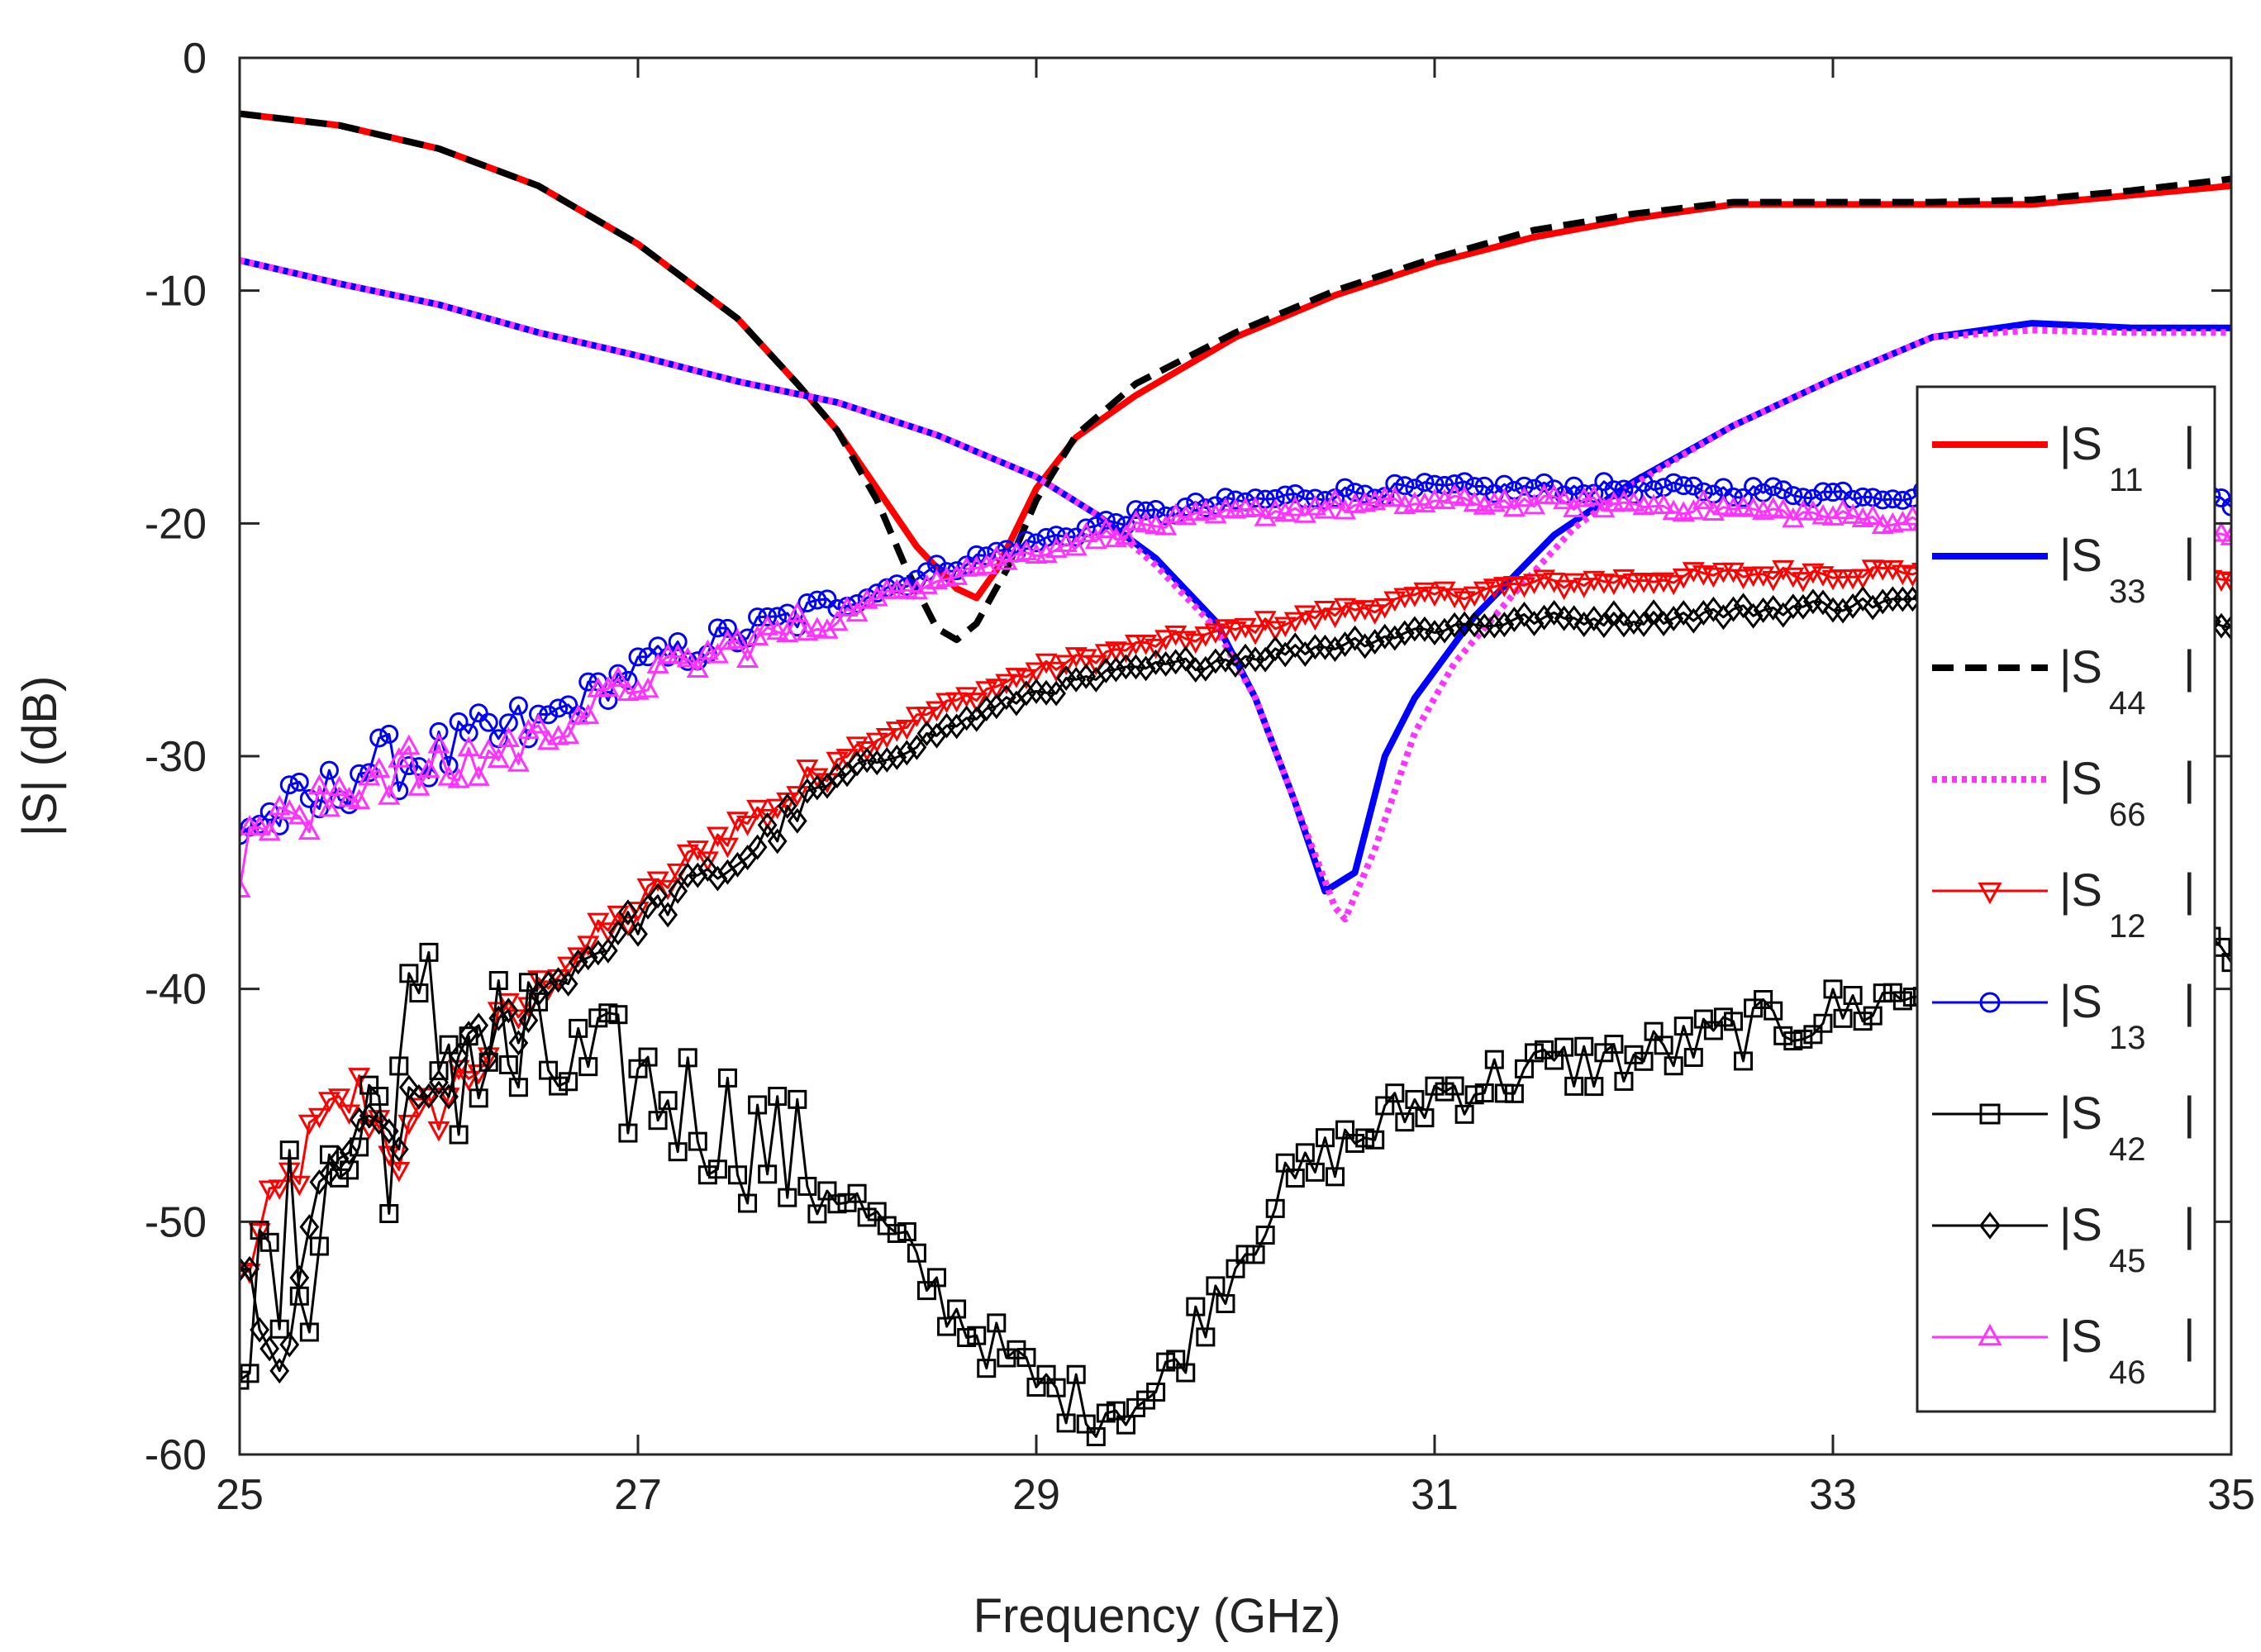 Image resolution: width=2261 pixels, height=1652 pixels. What do you see at coordinates (2064, 792) in the screenshot?
I see `legend-entry-s66: |S66 |` at bounding box center [2064, 792].